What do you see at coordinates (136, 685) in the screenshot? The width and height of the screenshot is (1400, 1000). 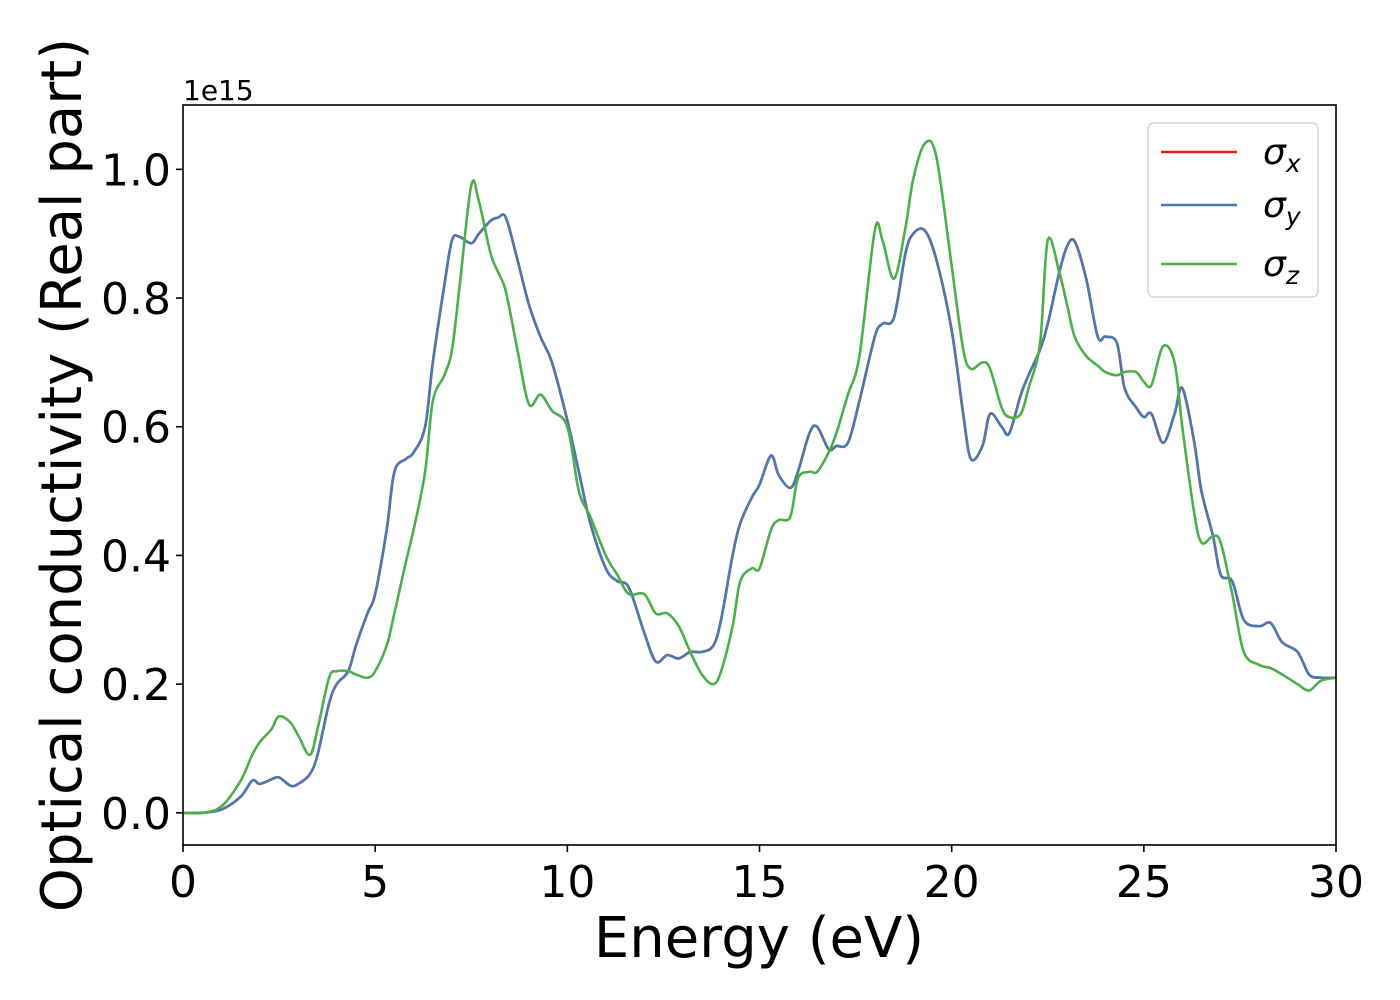 I see `y-tick-label: 0.2` at bounding box center [136, 685].